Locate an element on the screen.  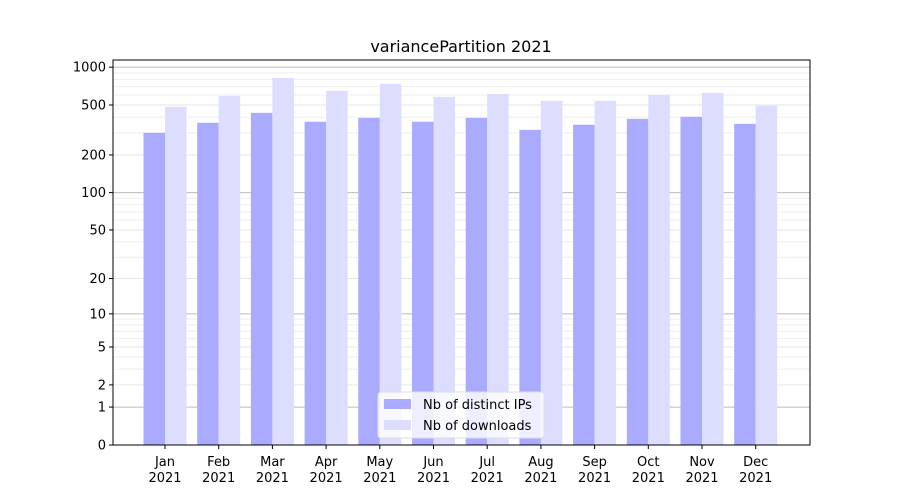
x-tick-label: Jun 2021 is located at coordinates (433, 470).